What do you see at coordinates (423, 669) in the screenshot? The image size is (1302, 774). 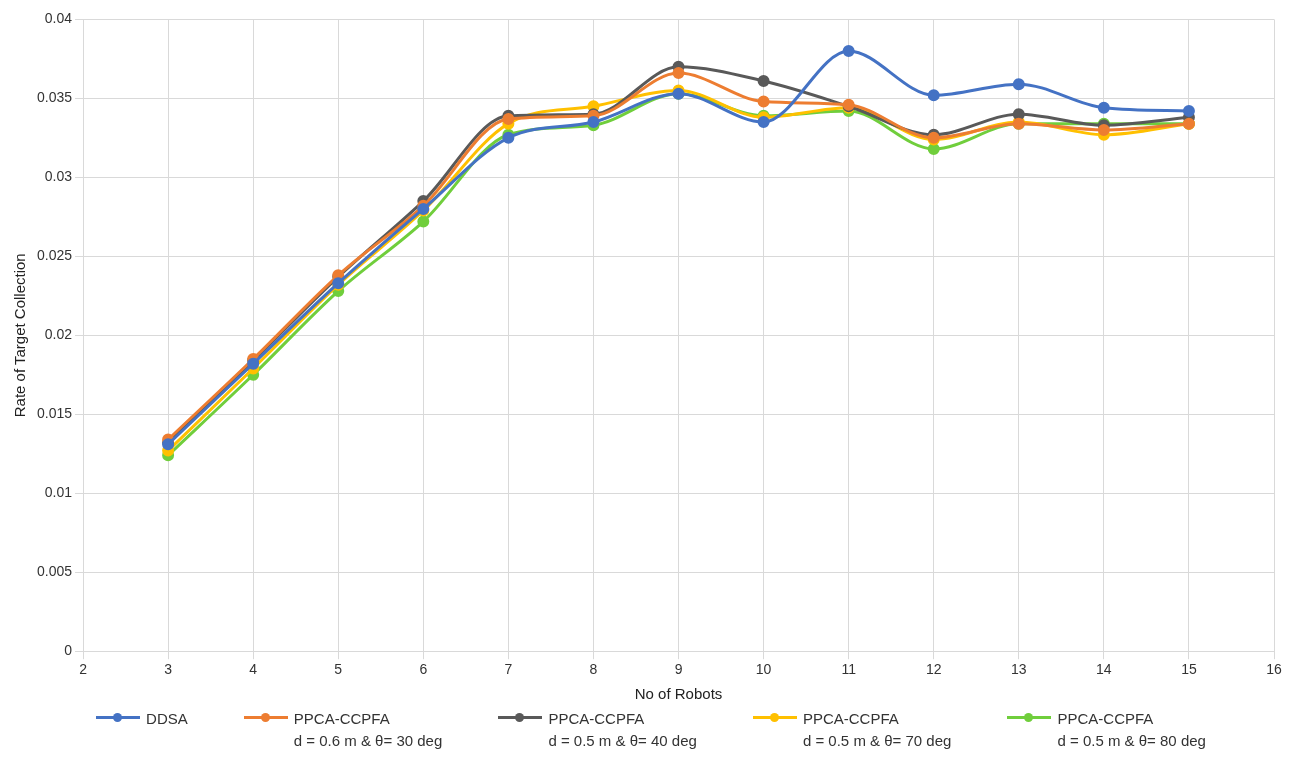 I see `x-tick-label: 6` at bounding box center [423, 669].